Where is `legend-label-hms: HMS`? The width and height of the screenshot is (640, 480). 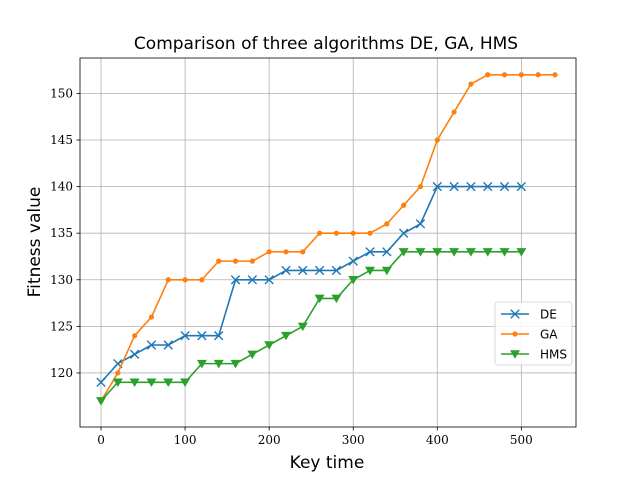
legend-label-hms: HMS is located at coordinates (553, 355).